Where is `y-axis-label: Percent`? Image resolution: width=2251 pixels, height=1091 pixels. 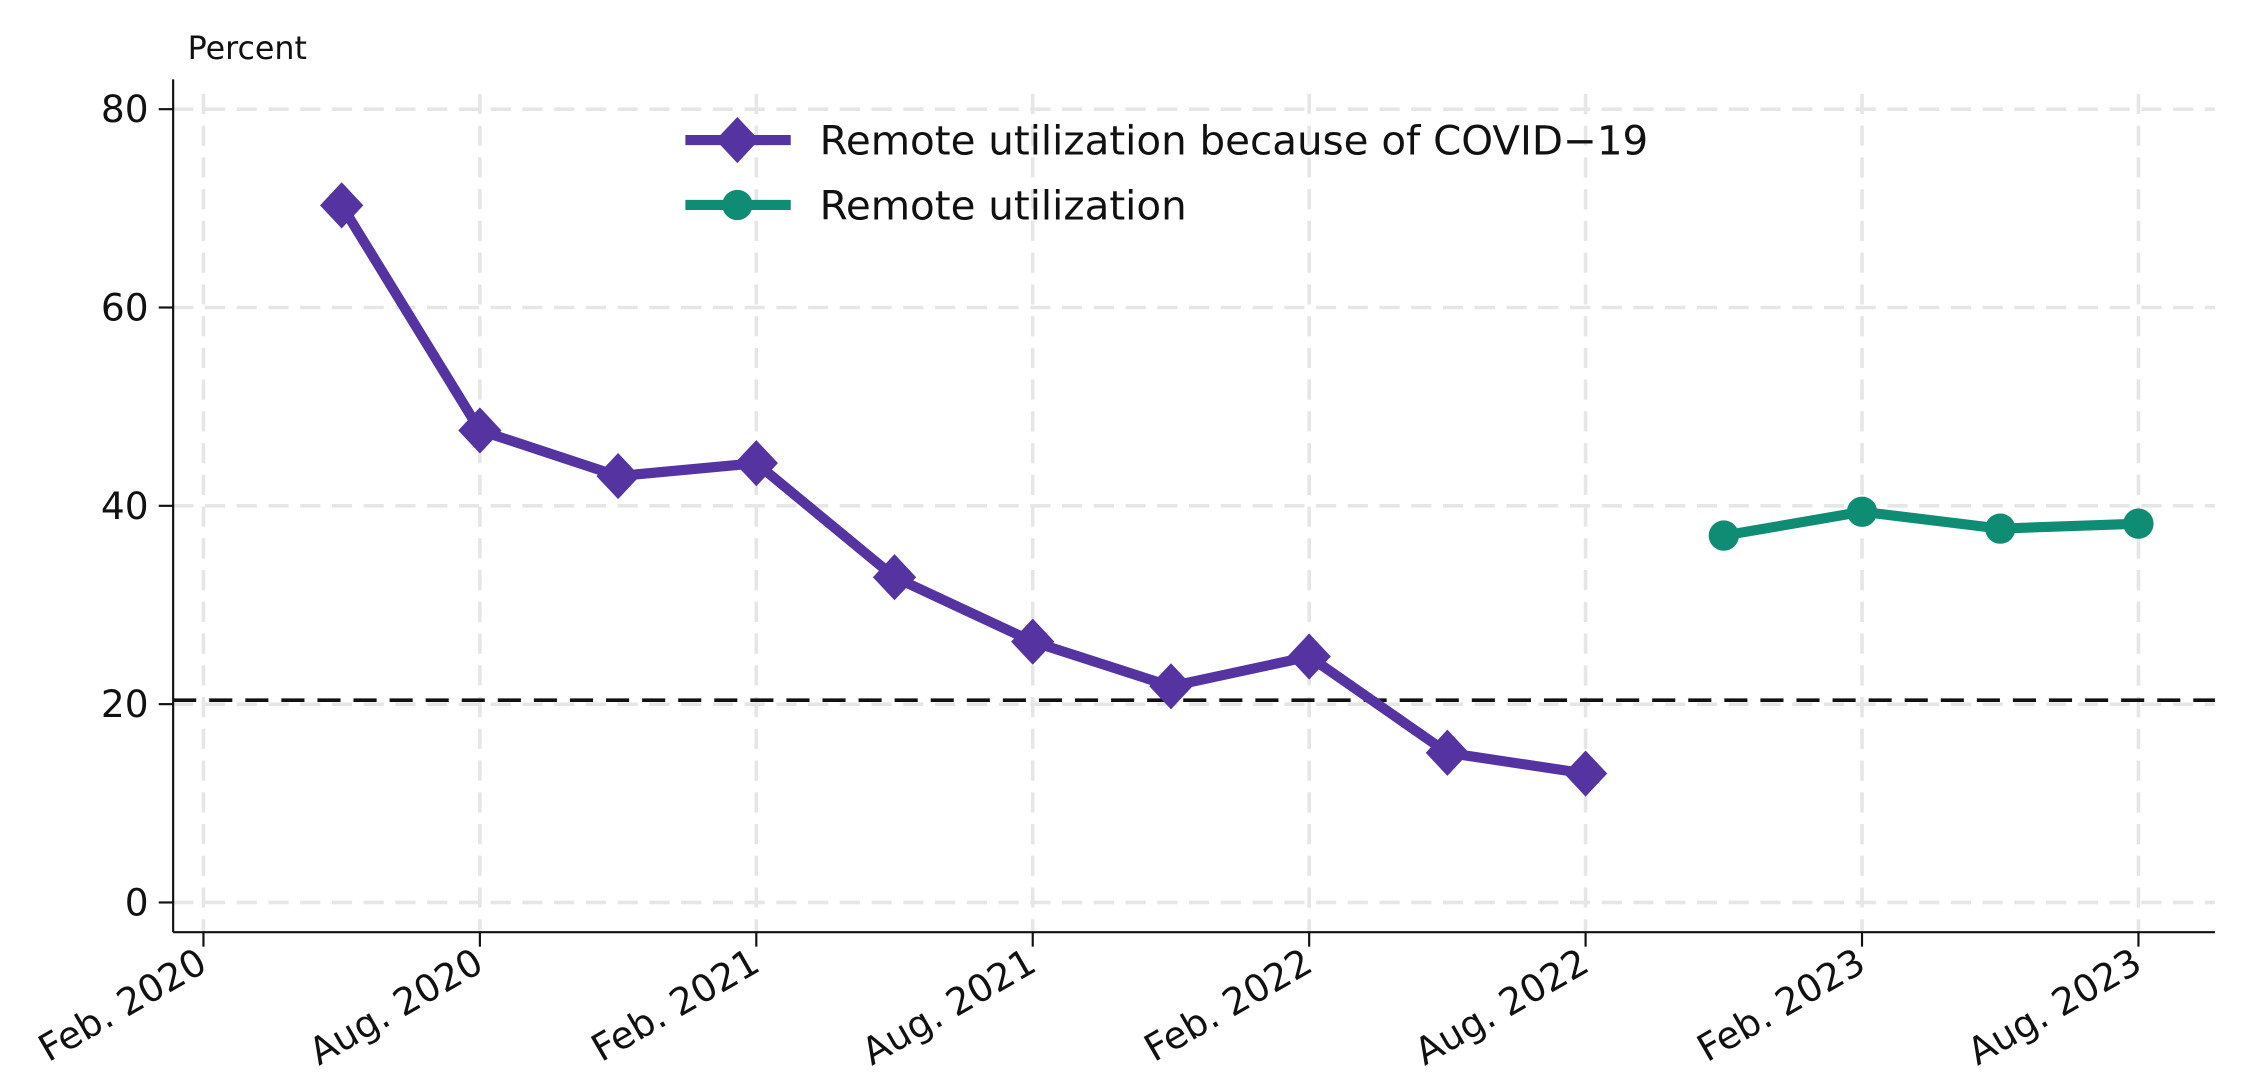
y-axis-label: Percent is located at coordinates (247, 49).